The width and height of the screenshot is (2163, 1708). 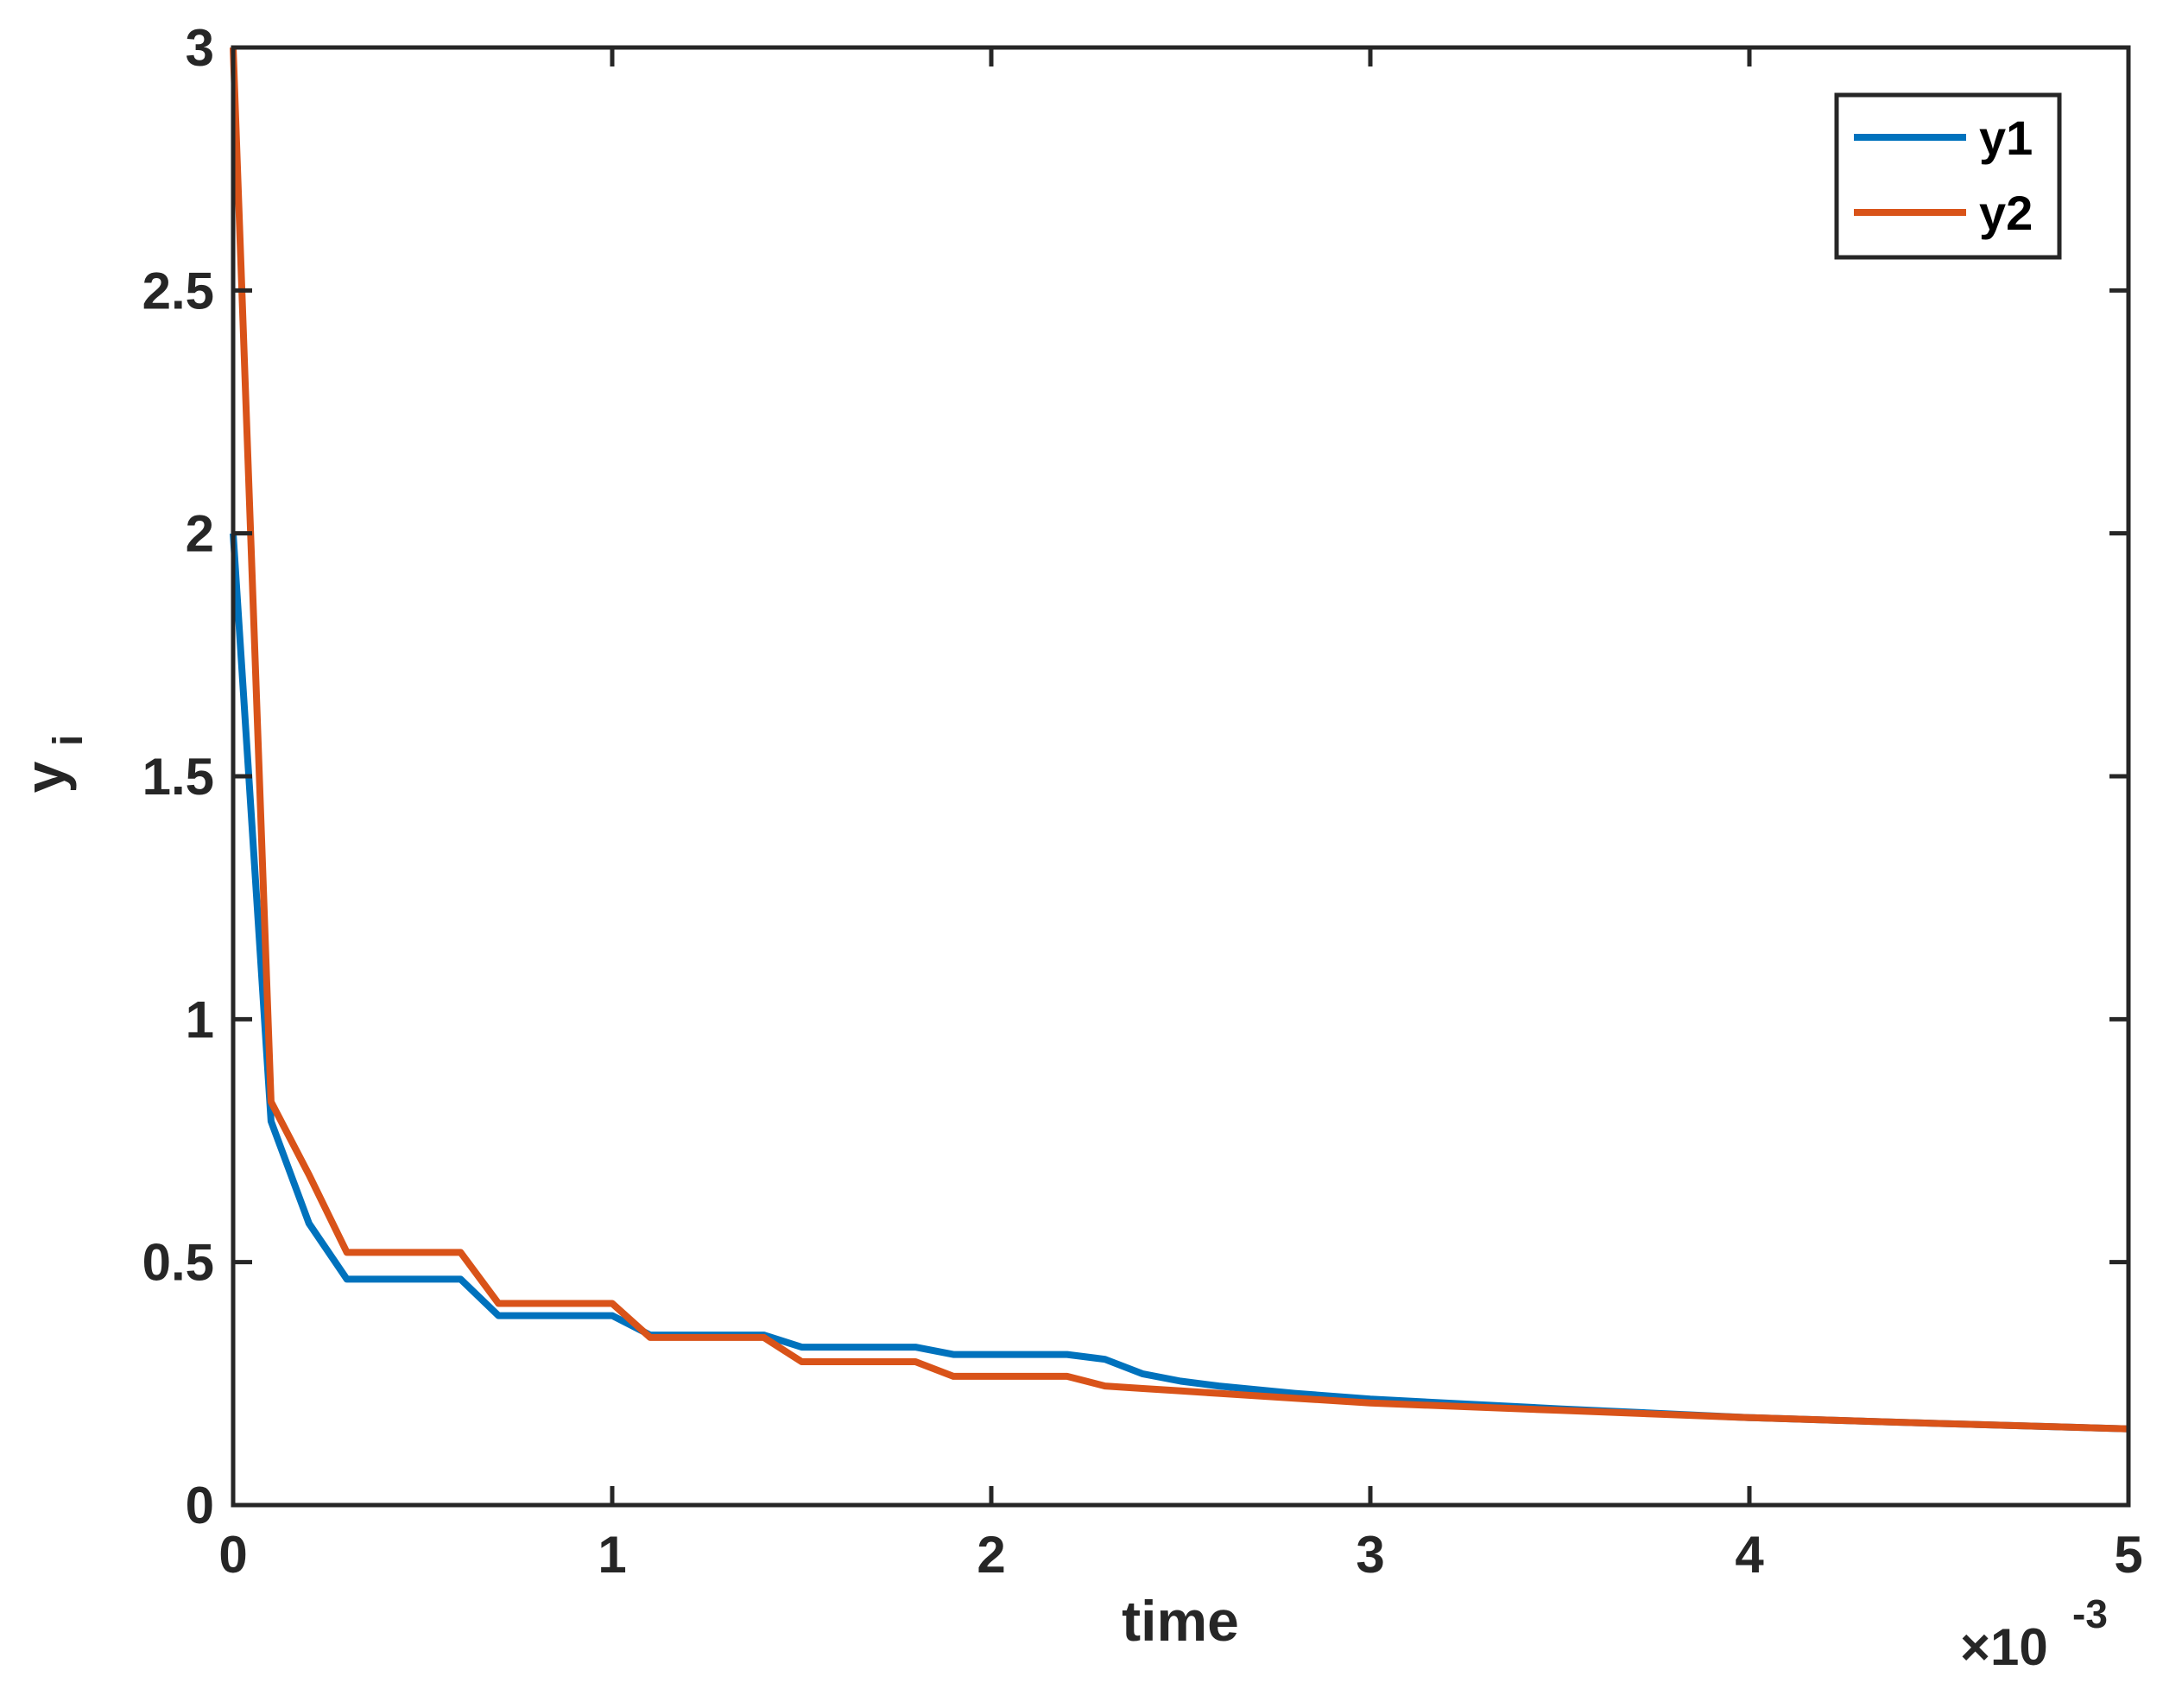 What do you see at coordinates (178, 777) in the screenshot?
I see `y-tick-label: 1.5` at bounding box center [178, 777].